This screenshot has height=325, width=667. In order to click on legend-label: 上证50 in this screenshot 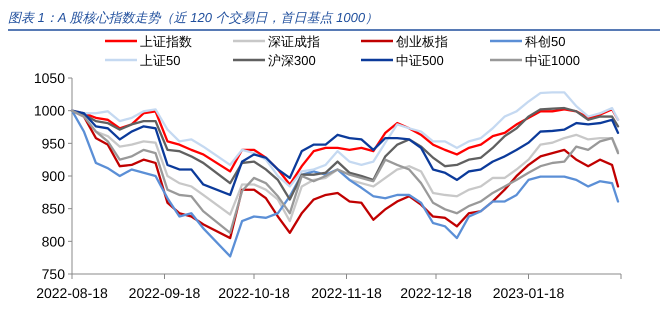, I will do `click(160, 60)`.